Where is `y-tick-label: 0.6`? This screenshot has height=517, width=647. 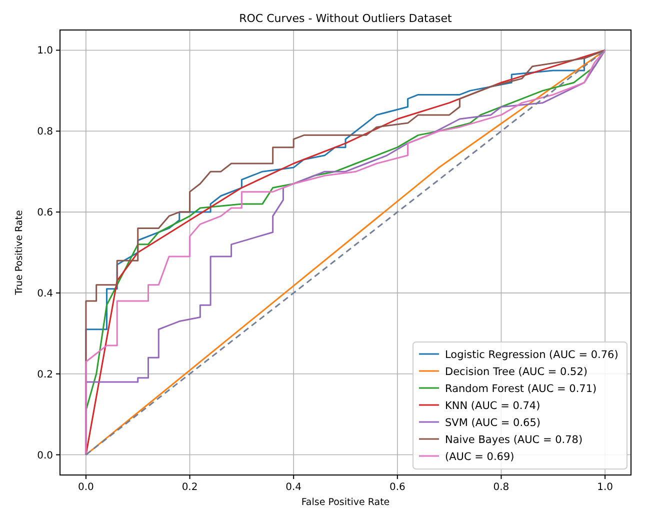 y-tick-label: 0.6 is located at coordinates (45, 213).